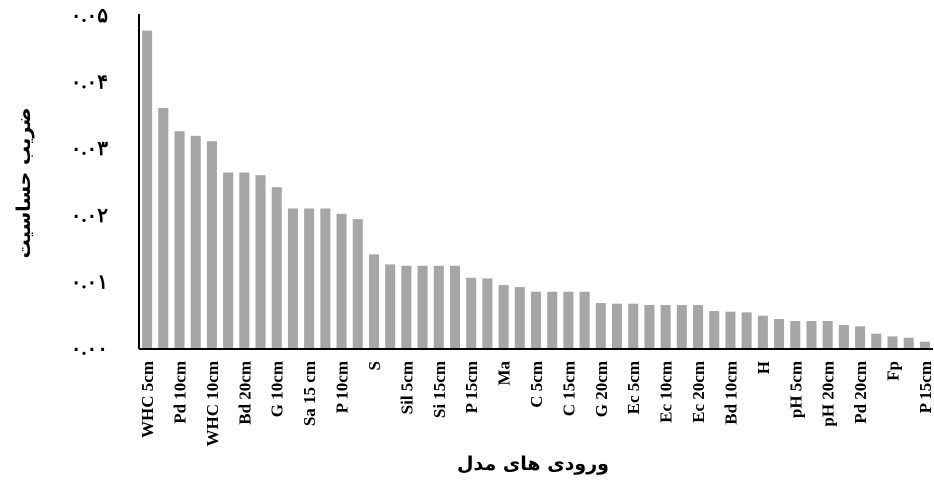 The width and height of the screenshot is (934, 481). Describe the element at coordinates (763, 367) in the screenshot. I see `x-tick-label: H` at that location.